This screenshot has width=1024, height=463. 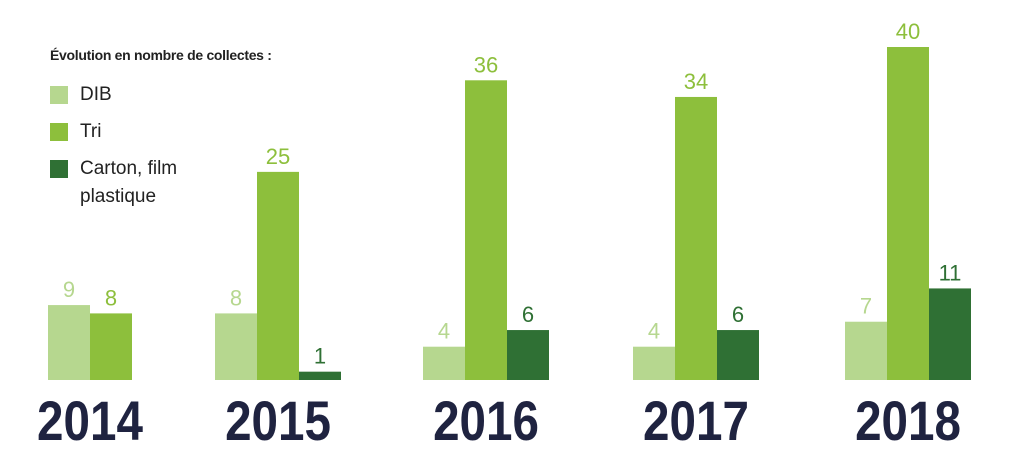 What do you see at coordinates (486, 421) in the screenshot?
I see `category-label: 2016` at bounding box center [486, 421].